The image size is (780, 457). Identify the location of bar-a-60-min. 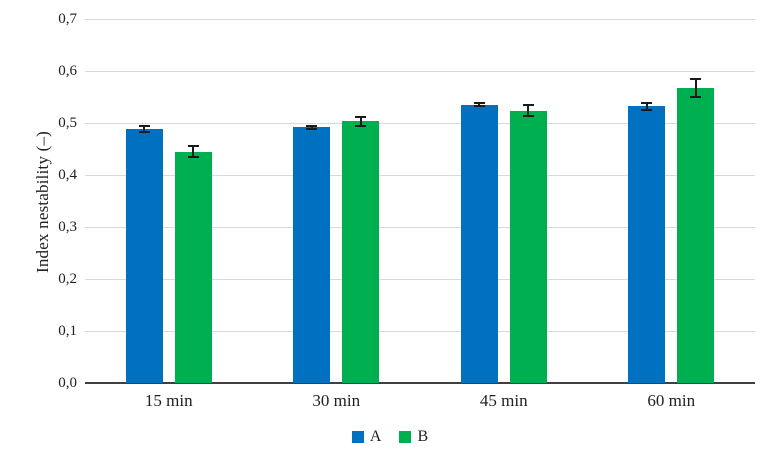
(647, 244).